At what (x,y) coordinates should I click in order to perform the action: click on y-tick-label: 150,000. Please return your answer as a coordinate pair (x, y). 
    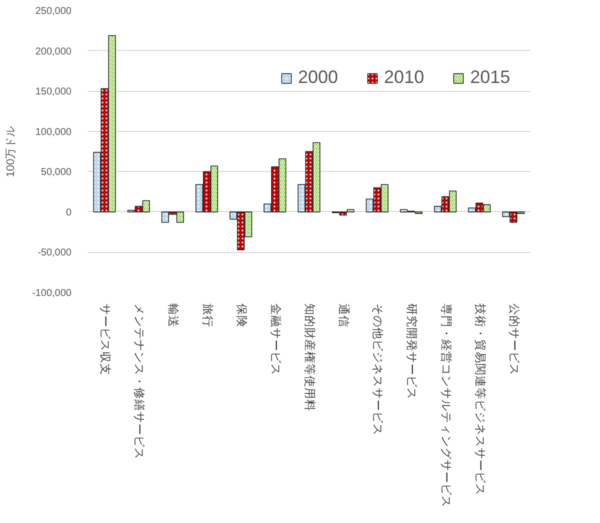
    Looking at the image, I should click on (53, 92).